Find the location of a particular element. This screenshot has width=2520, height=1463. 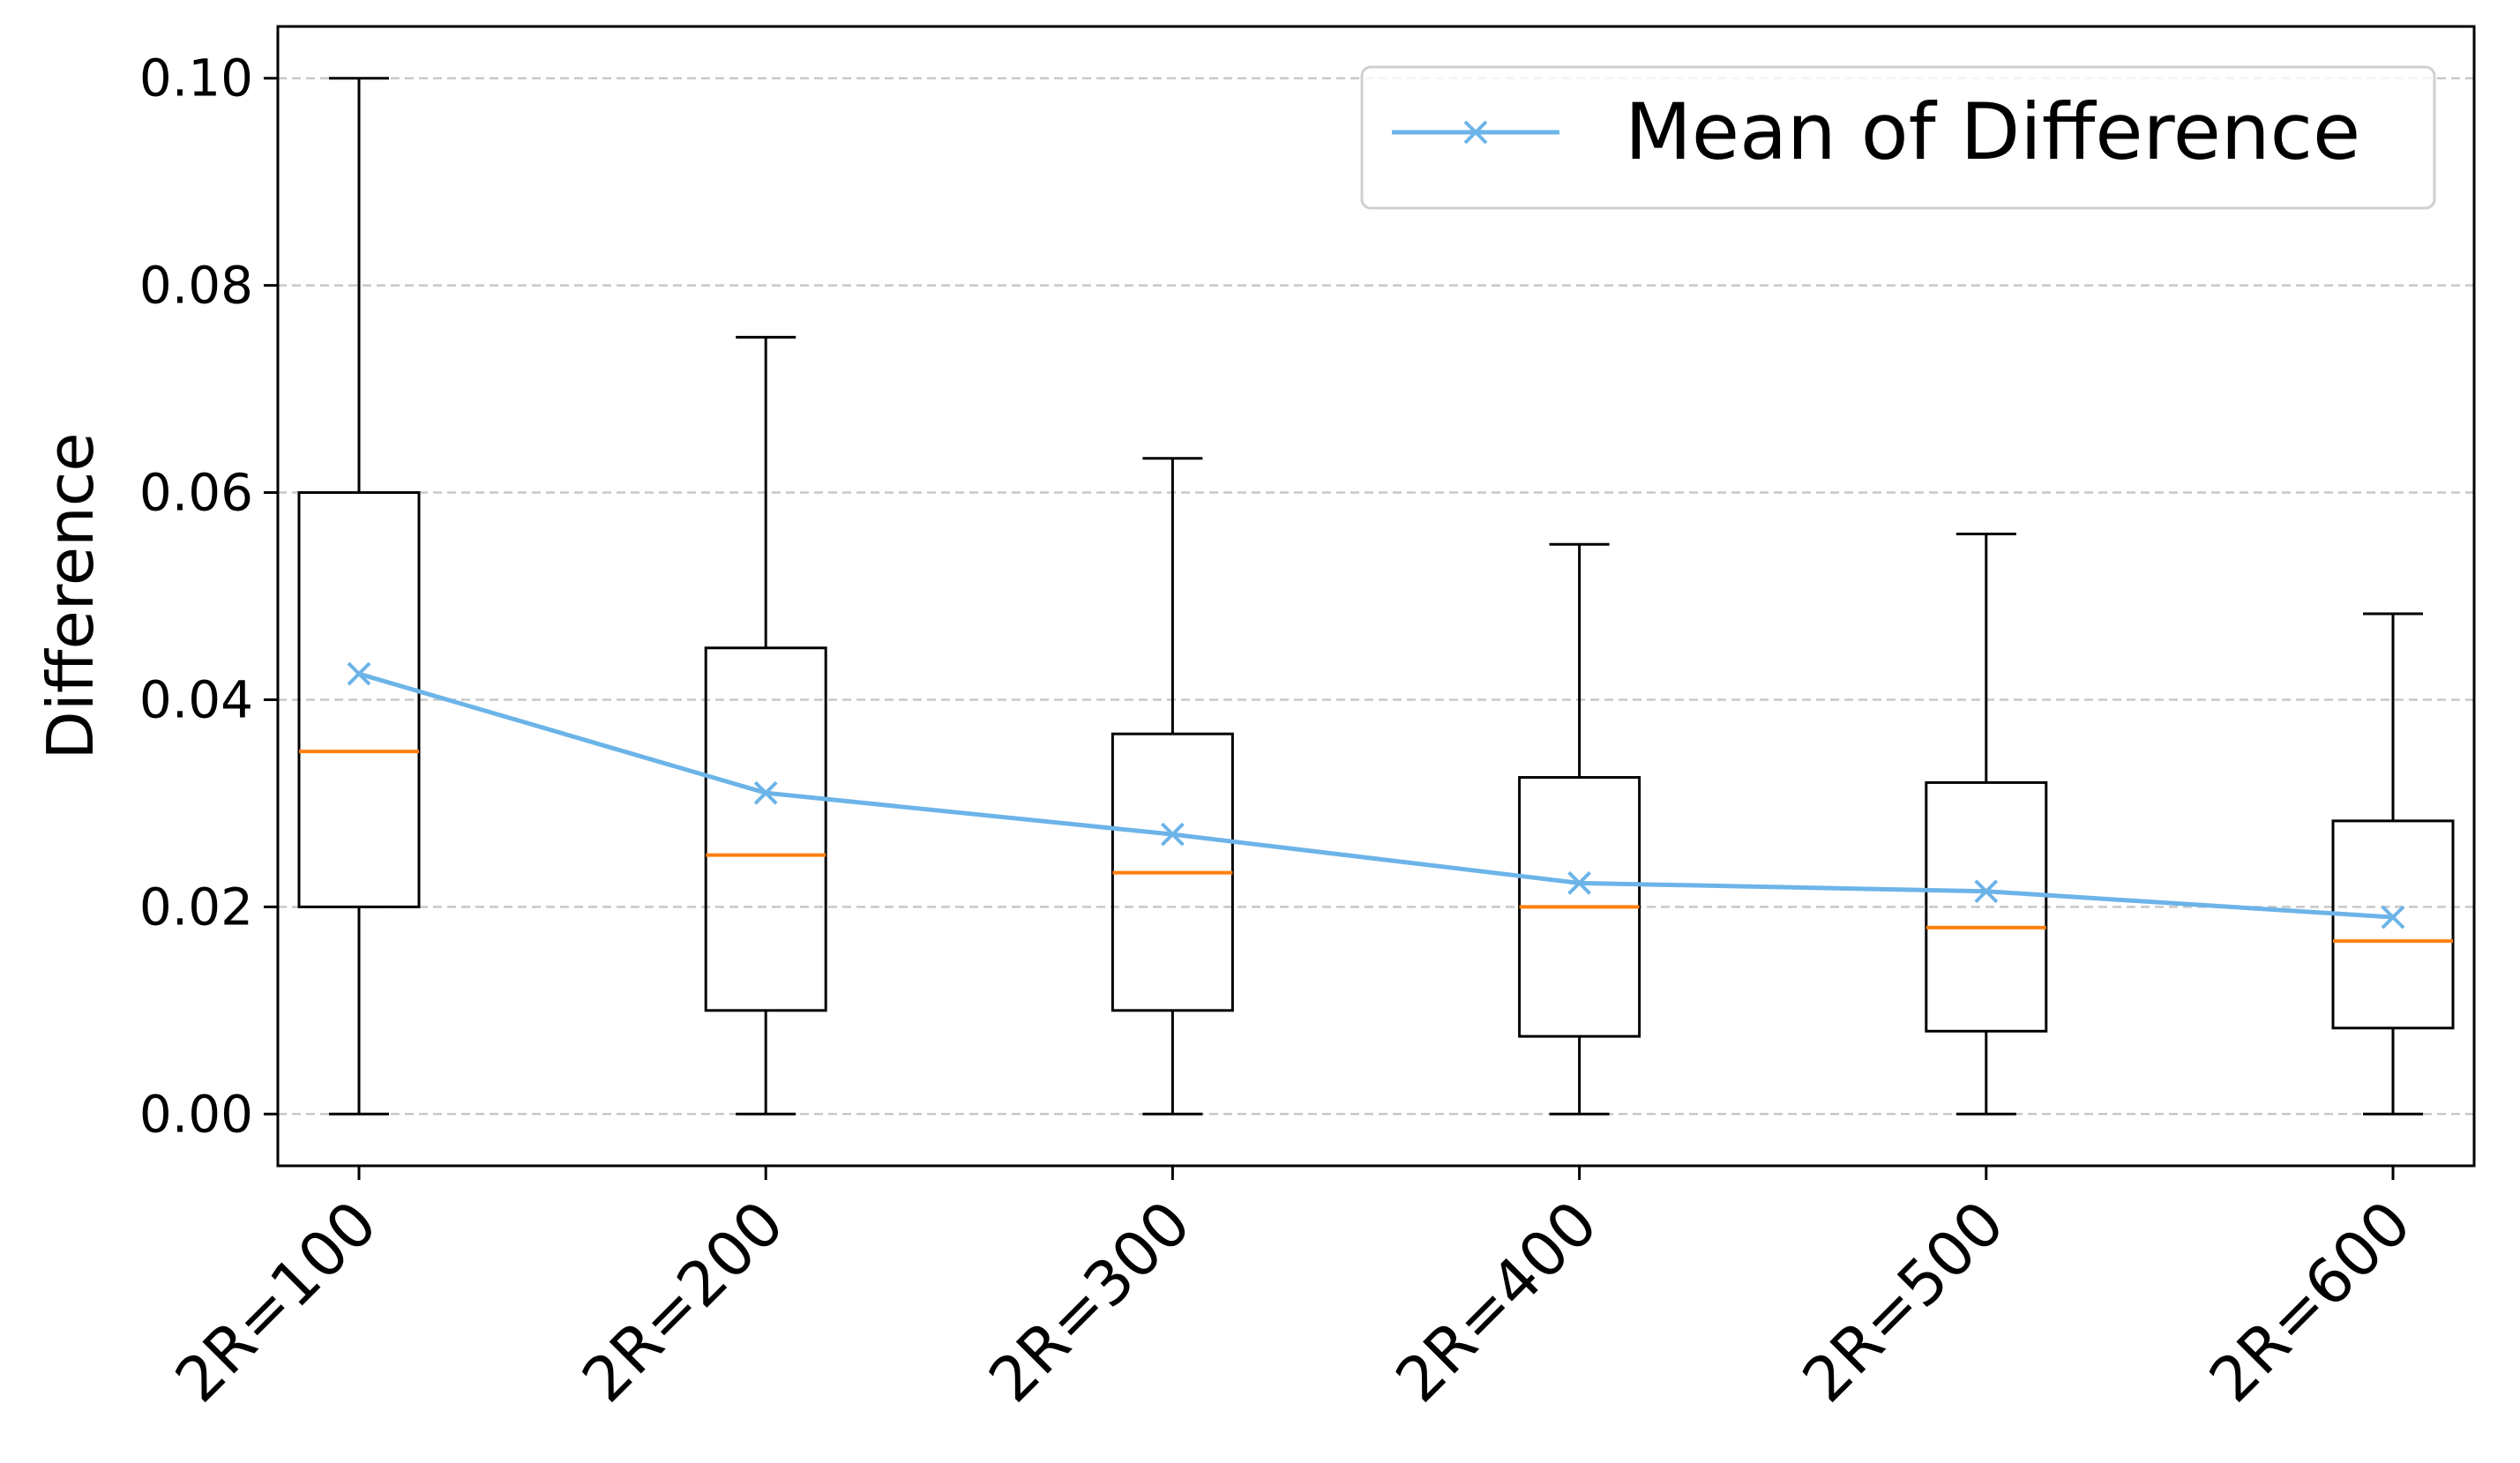

y-axis-title: Difference is located at coordinates (71, 595).